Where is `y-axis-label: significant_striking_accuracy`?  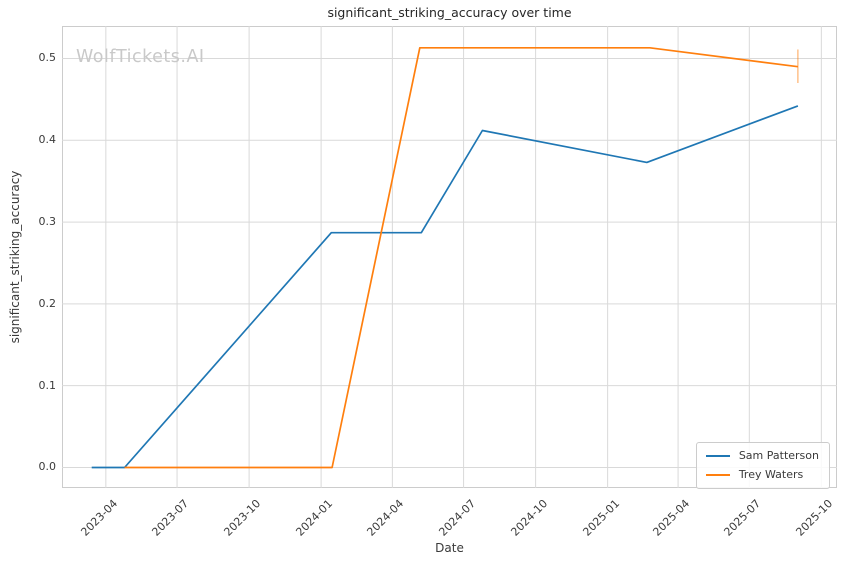
y-axis-label: significant_striking_accuracy is located at coordinates (15, 257).